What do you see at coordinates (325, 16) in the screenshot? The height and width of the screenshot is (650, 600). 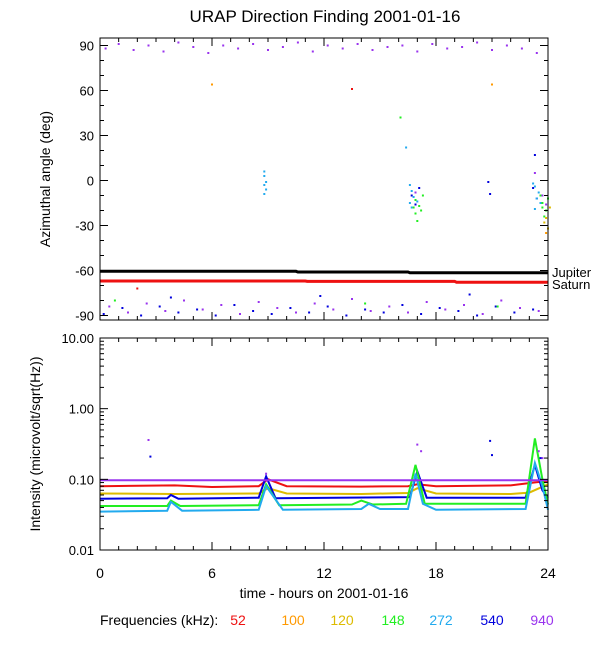 I see `chart-title: URAP Direction Finding 2001-01-16` at bounding box center [325, 16].